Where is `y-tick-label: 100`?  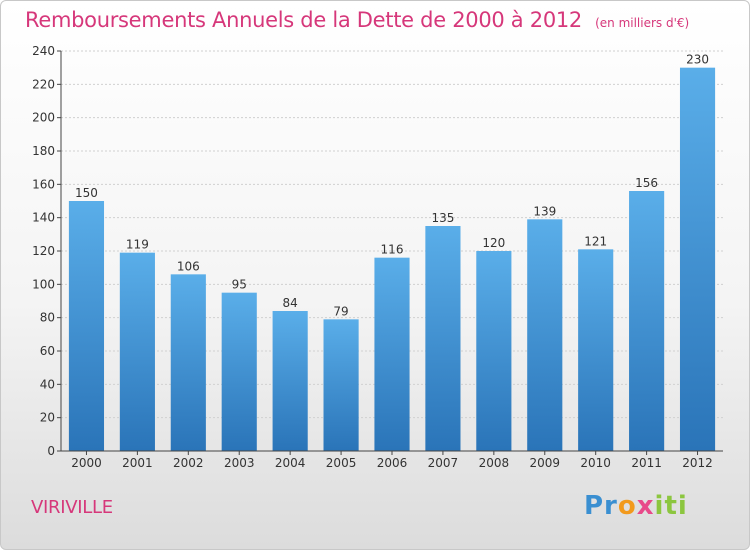 y-tick-label: 100 is located at coordinates (43, 284).